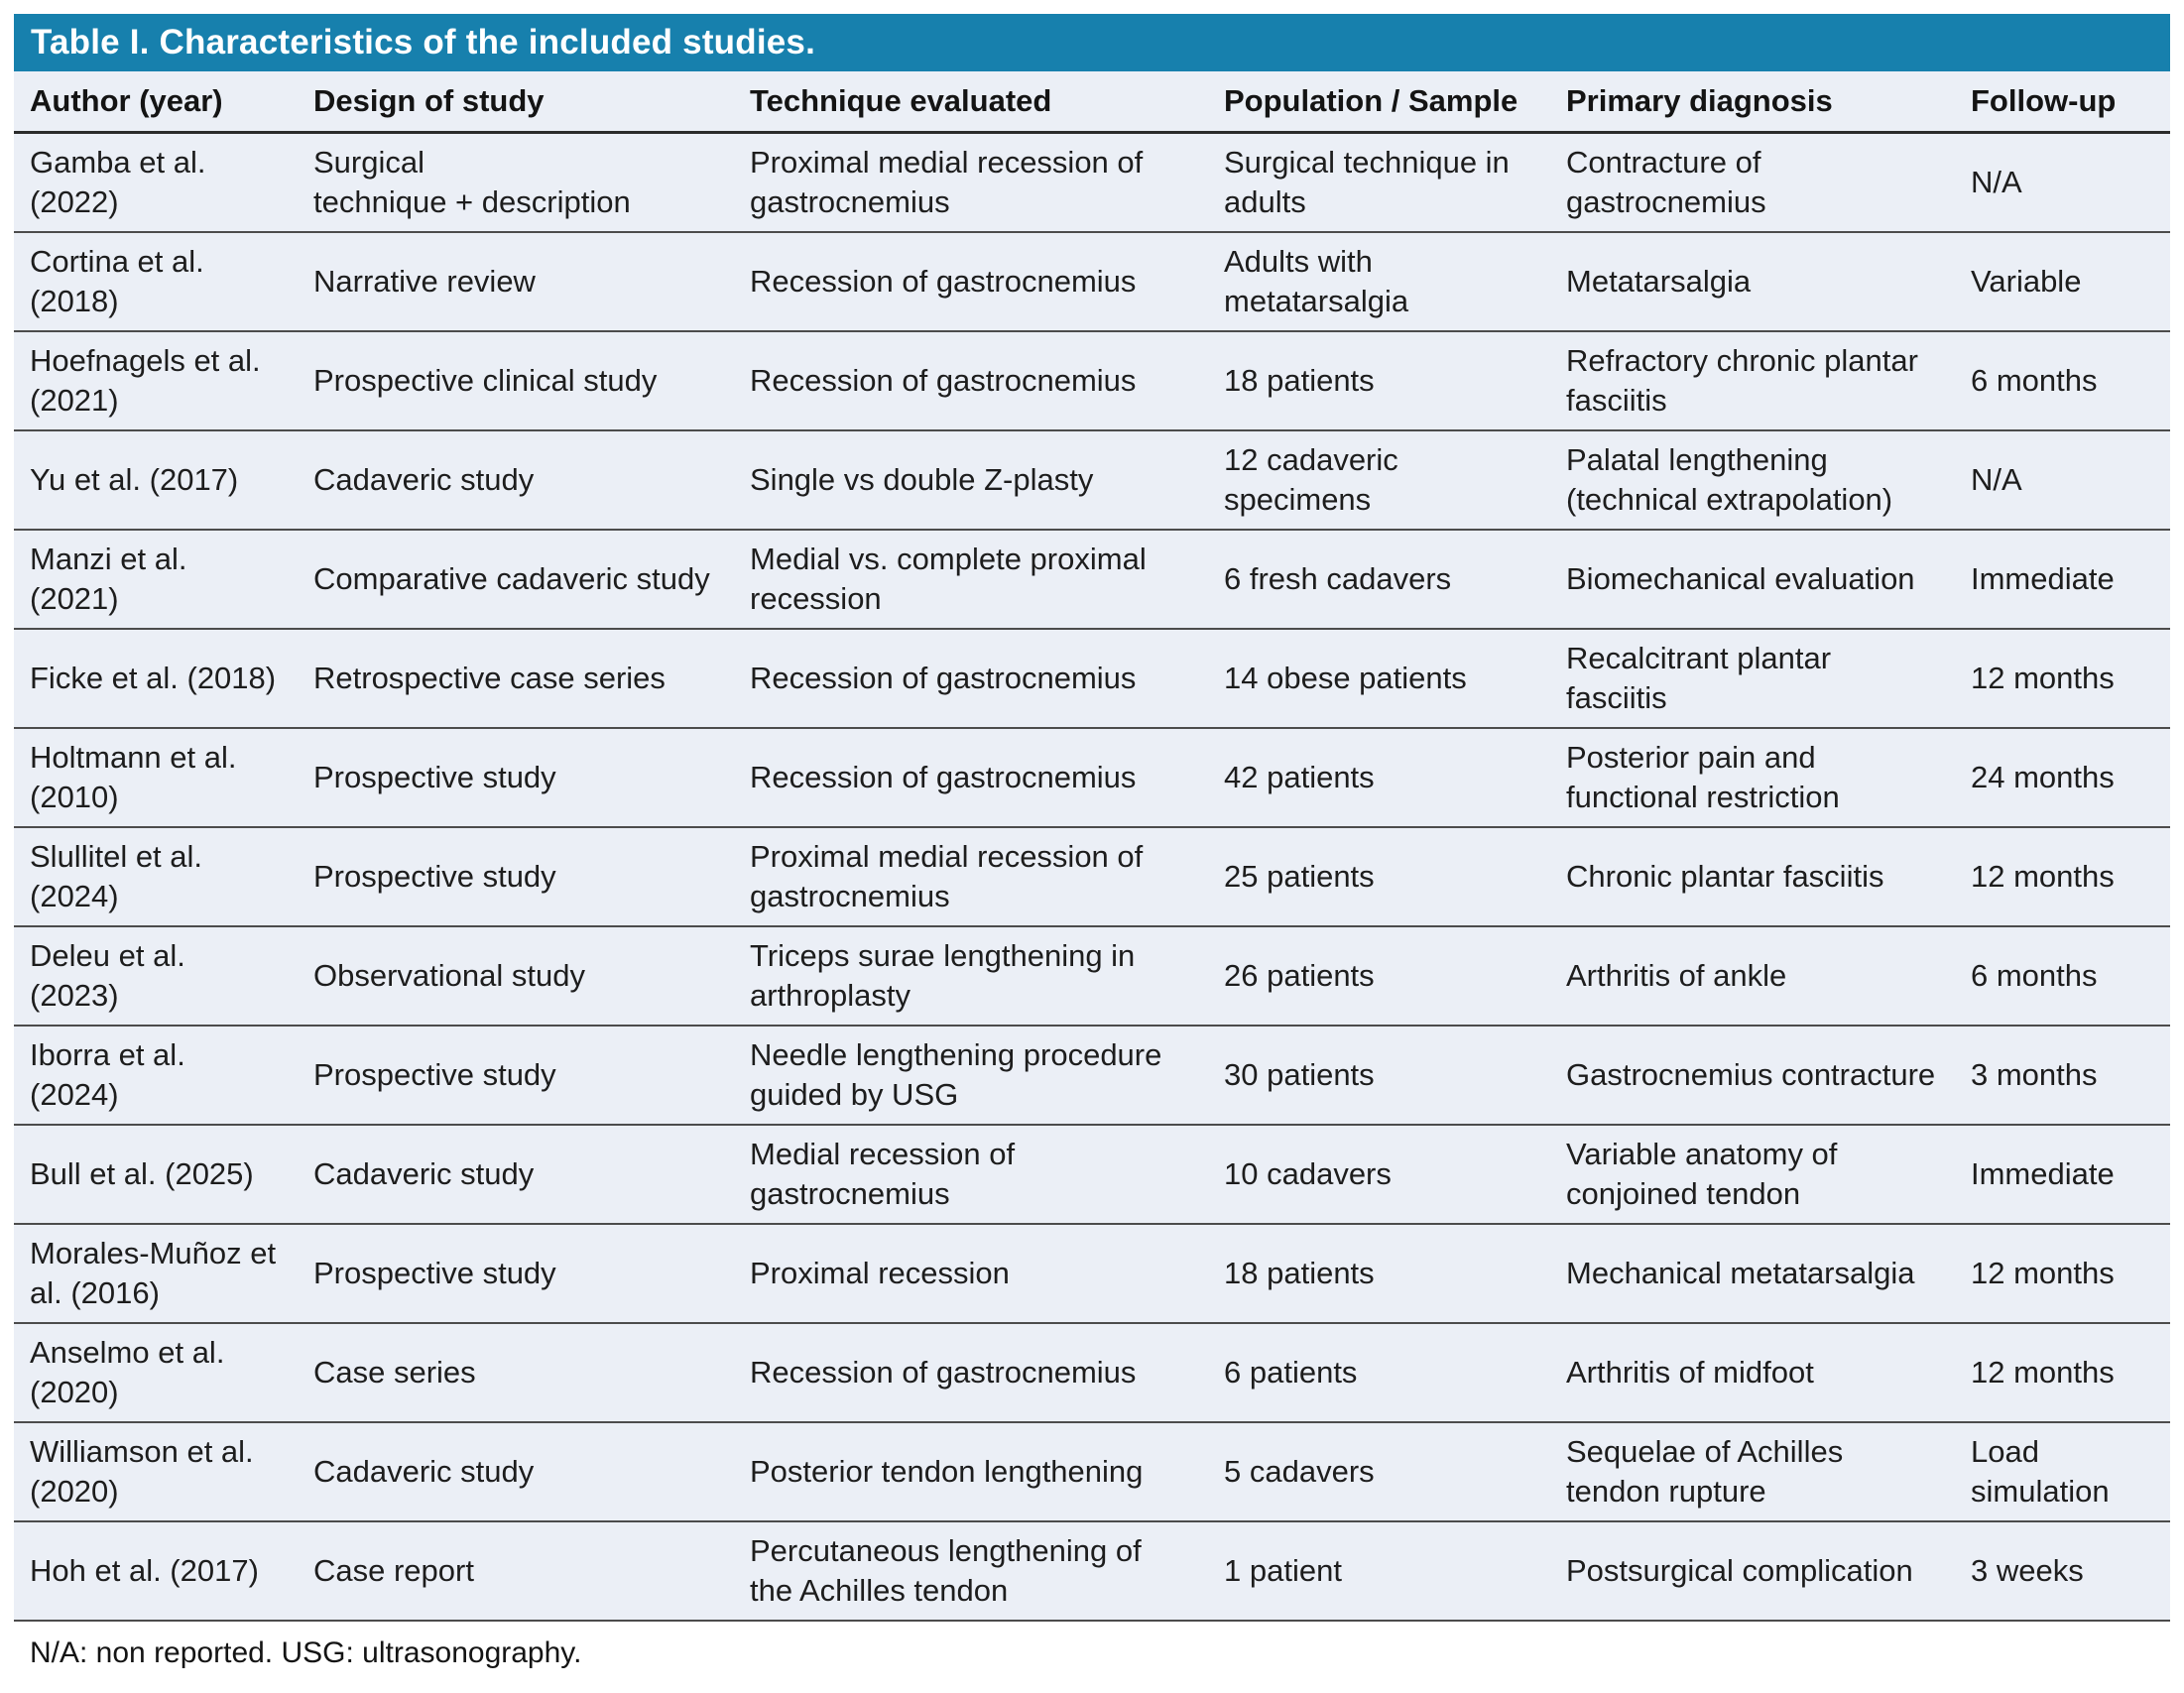 The width and height of the screenshot is (2184, 1693). What do you see at coordinates (1752, 1174) in the screenshot?
I see `cell-primary-diagnosis: Variable anatomy of conjoined tendon` at bounding box center [1752, 1174].